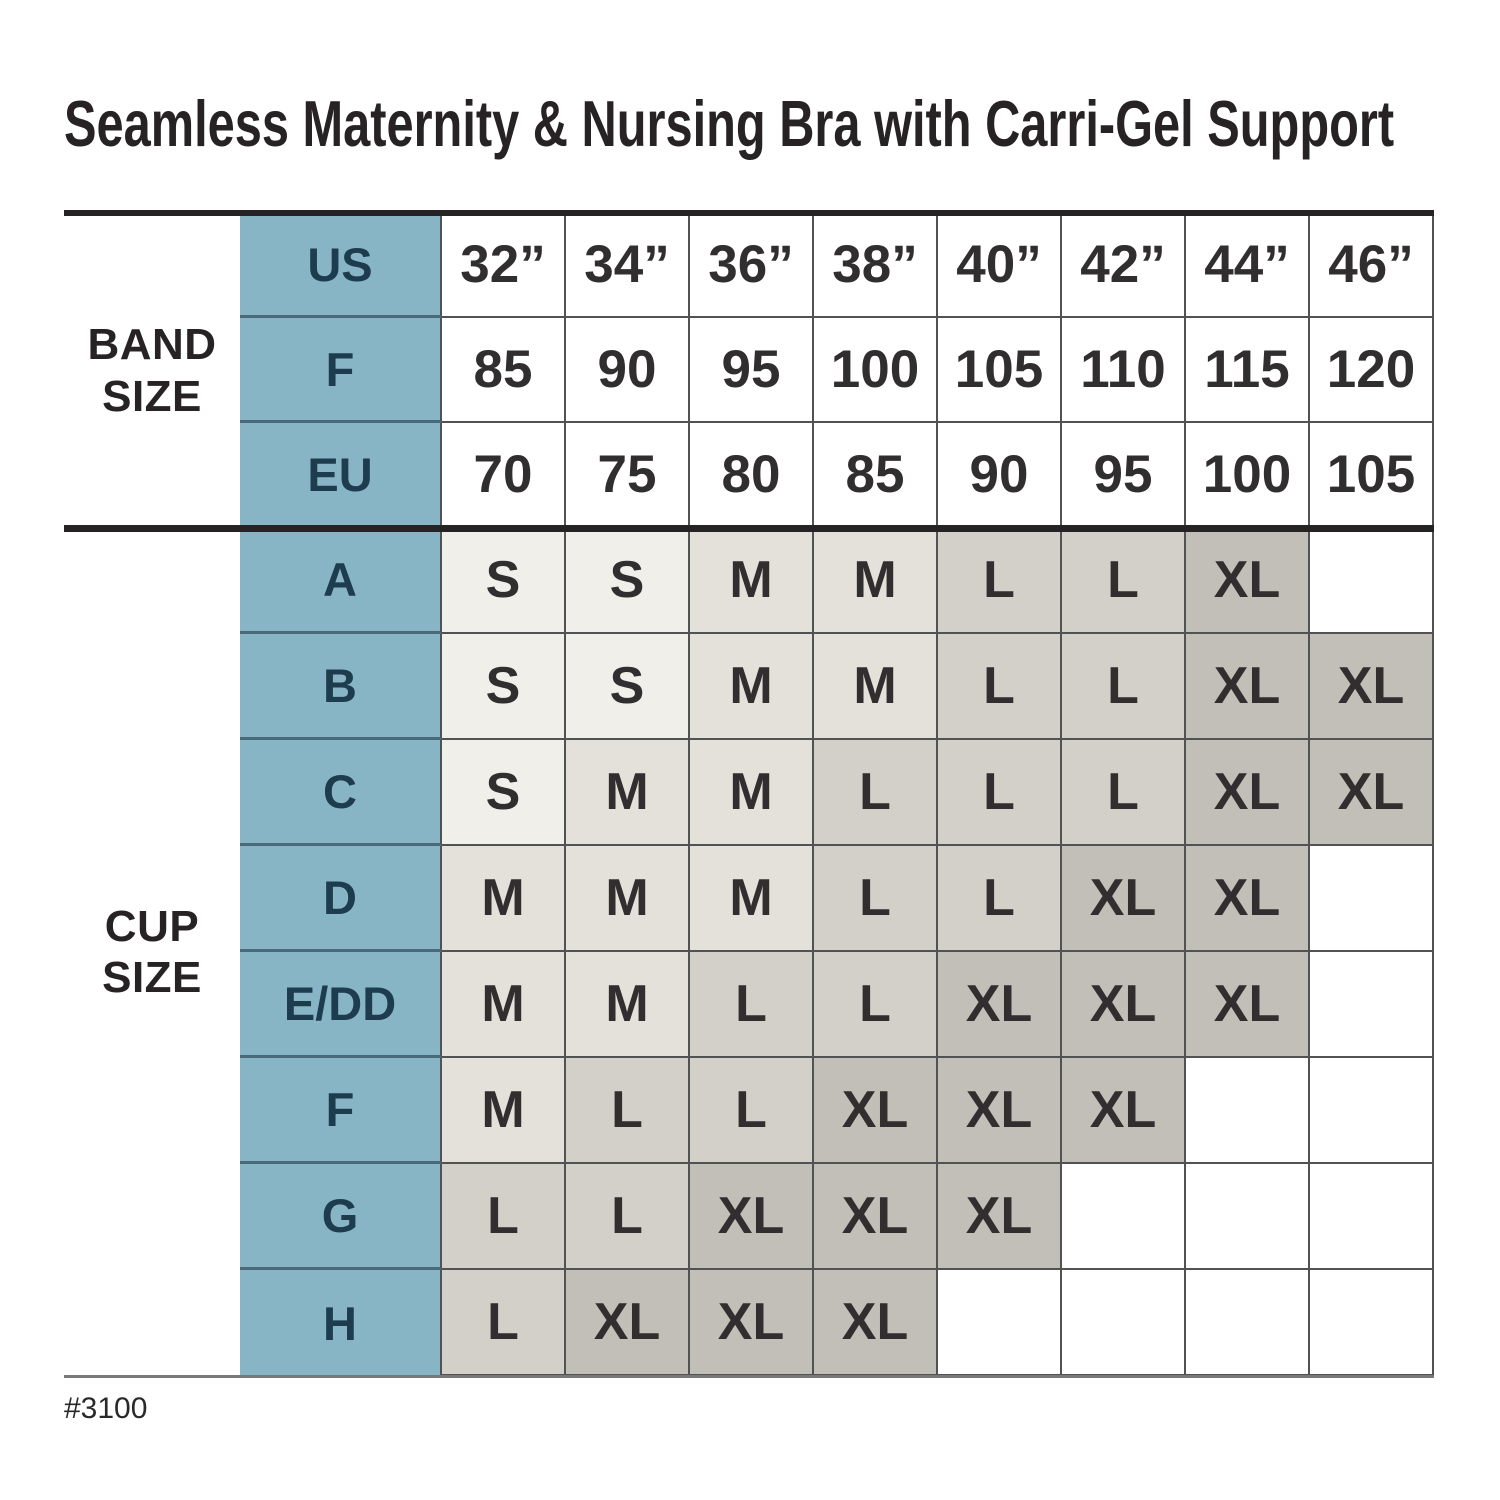 This screenshot has width=1500, height=1500. What do you see at coordinates (152, 952) in the screenshot?
I see `row-group-label: CUP SIZE` at bounding box center [152, 952].